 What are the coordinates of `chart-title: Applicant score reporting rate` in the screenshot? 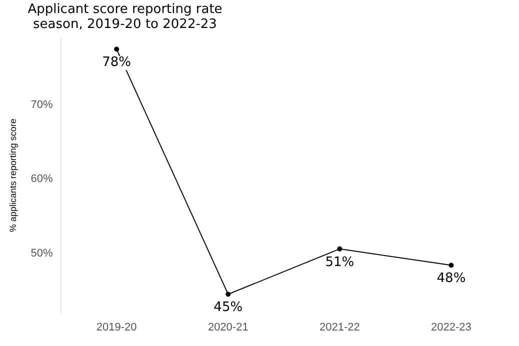 It's located at (125, 9).